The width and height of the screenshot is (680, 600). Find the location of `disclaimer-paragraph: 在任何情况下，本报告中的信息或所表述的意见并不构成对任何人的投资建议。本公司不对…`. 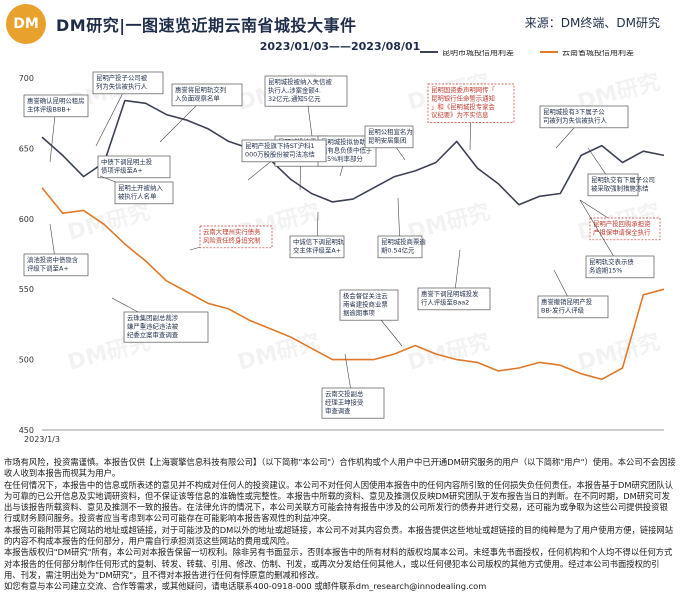

disclaimer-paragraph: 在任何情况下，本报告中的信息或所表述的意见并不构成对任何人的投资建议。本公司不对… is located at coordinates (339, 501).